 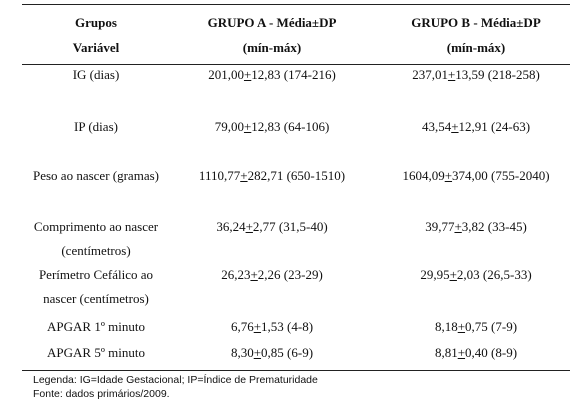 I want to click on row-label-comprimento-unit: (centímetros), so click(x=96, y=250).